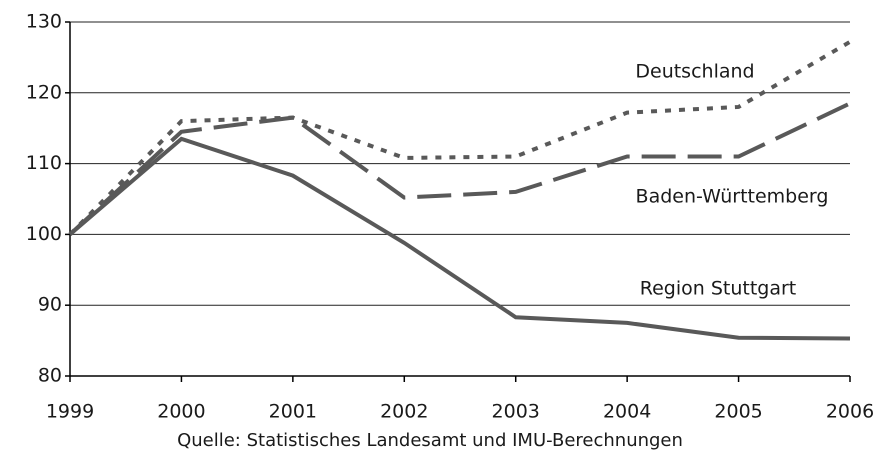 The width and height of the screenshot is (884, 467). I want to click on x-tick-label: 2001, so click(293, 412).